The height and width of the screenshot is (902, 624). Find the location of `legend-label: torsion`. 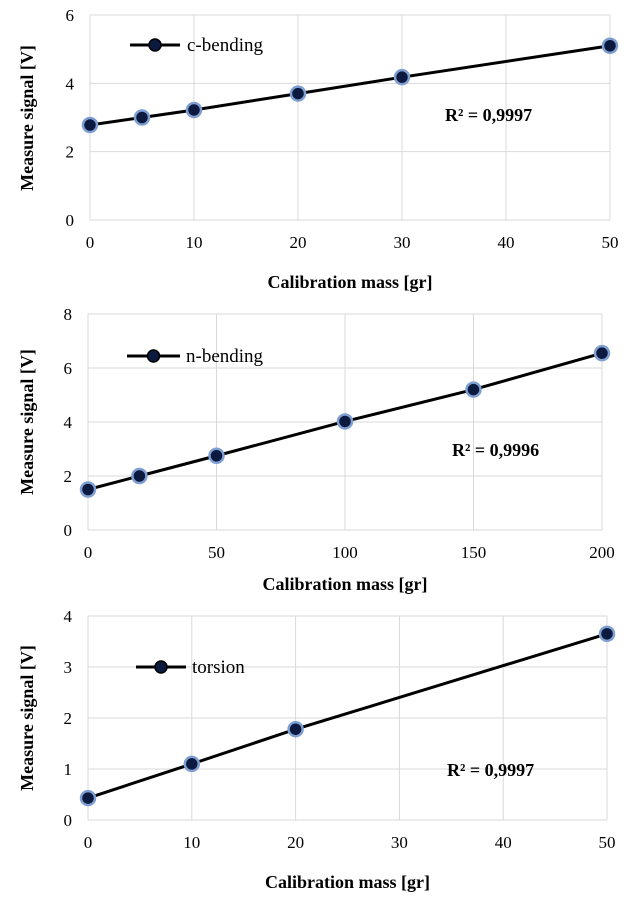

legend-label: torsion is located at coordinates (218, 667).